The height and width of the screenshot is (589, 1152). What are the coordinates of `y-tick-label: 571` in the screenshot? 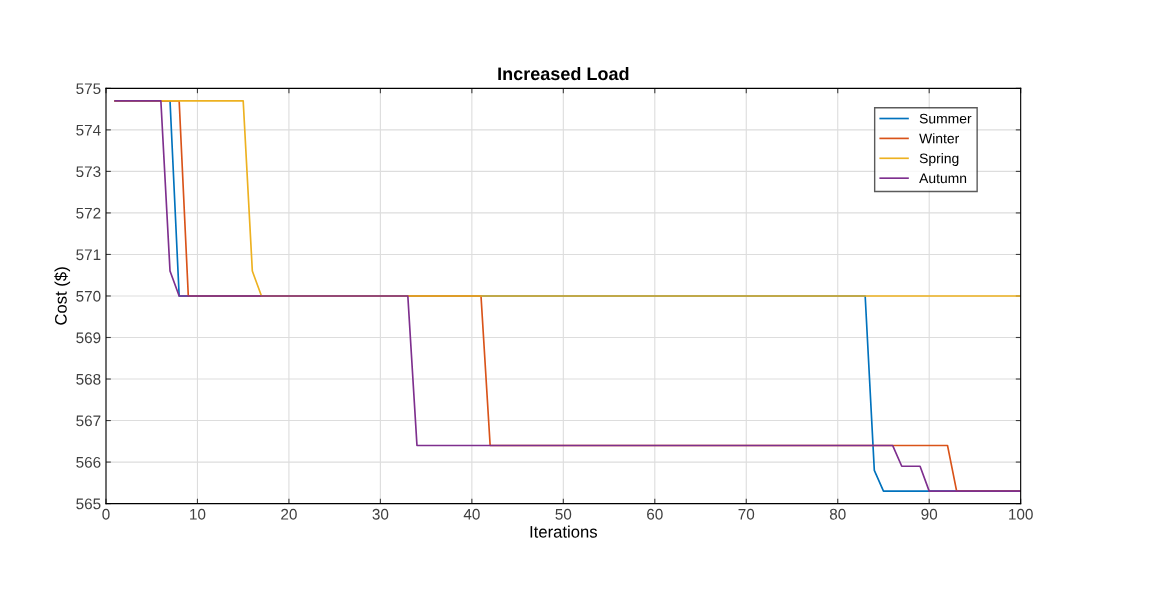 It's located at (88, 255).